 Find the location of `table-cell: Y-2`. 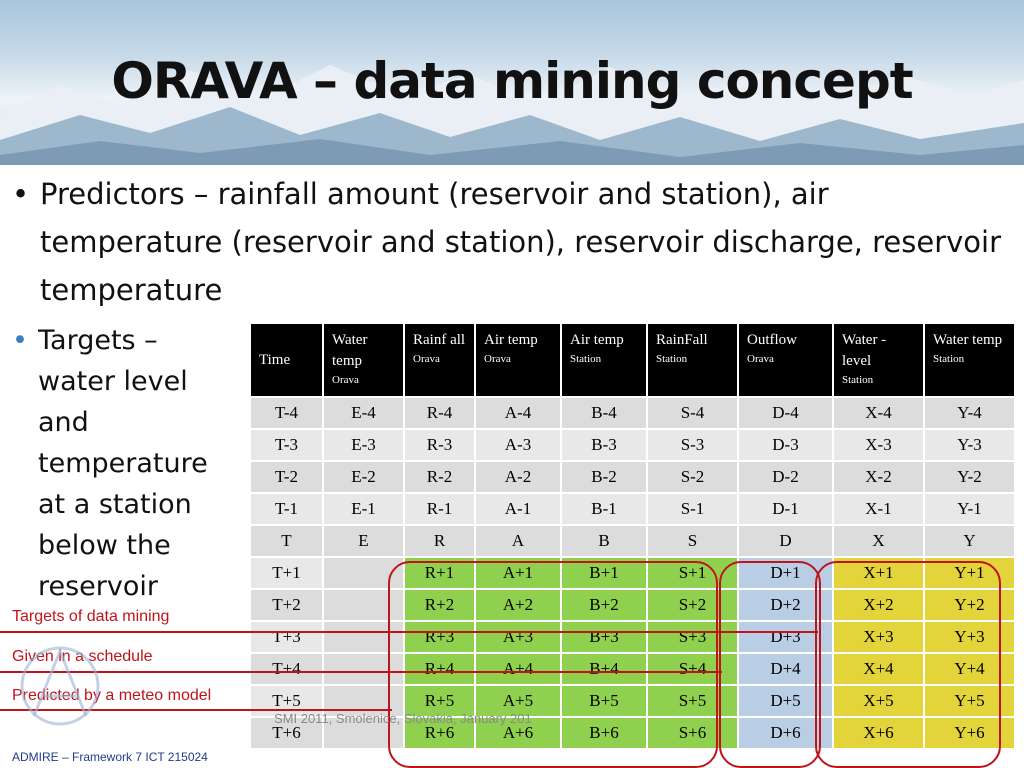

table-cell: Y-2 is located at coordinates (969, 477).